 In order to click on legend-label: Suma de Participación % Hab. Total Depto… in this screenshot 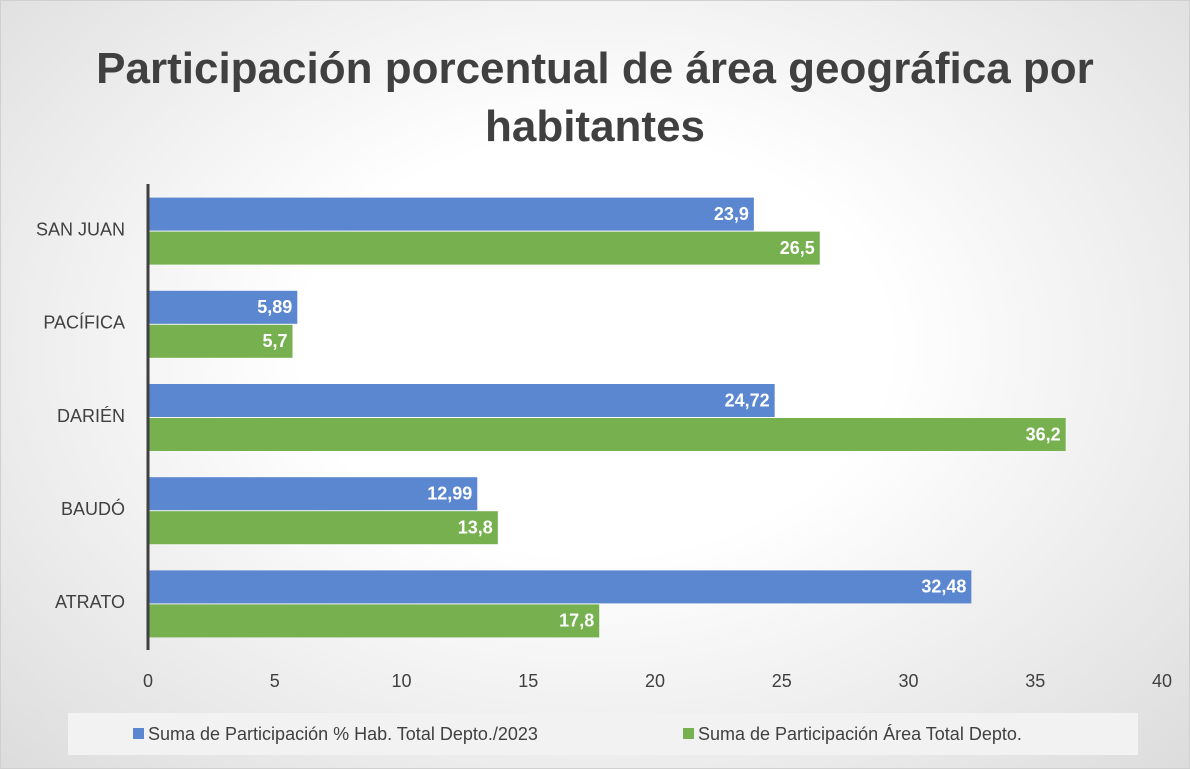, I will do `click(343, 734)`.